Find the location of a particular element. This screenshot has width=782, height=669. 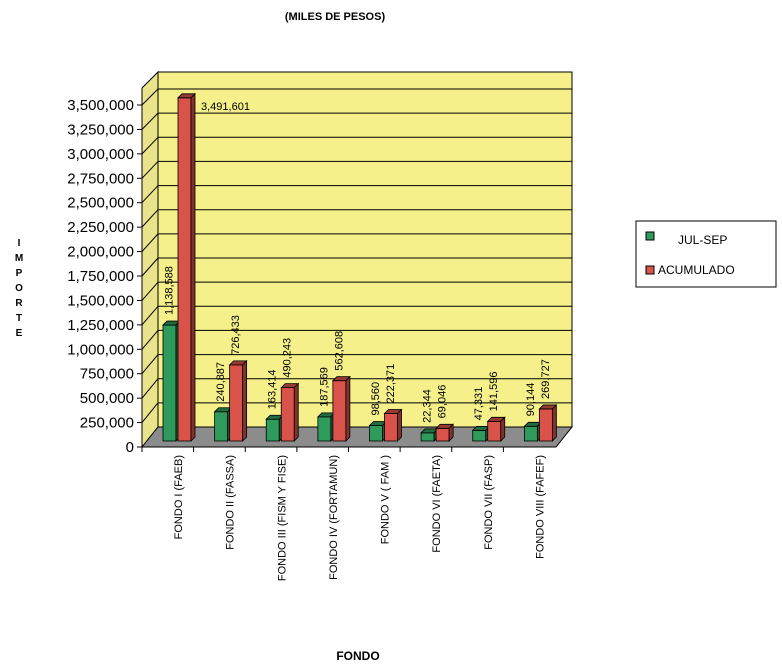

y-axis-title-letter: I is located at coordinates (19, 243).